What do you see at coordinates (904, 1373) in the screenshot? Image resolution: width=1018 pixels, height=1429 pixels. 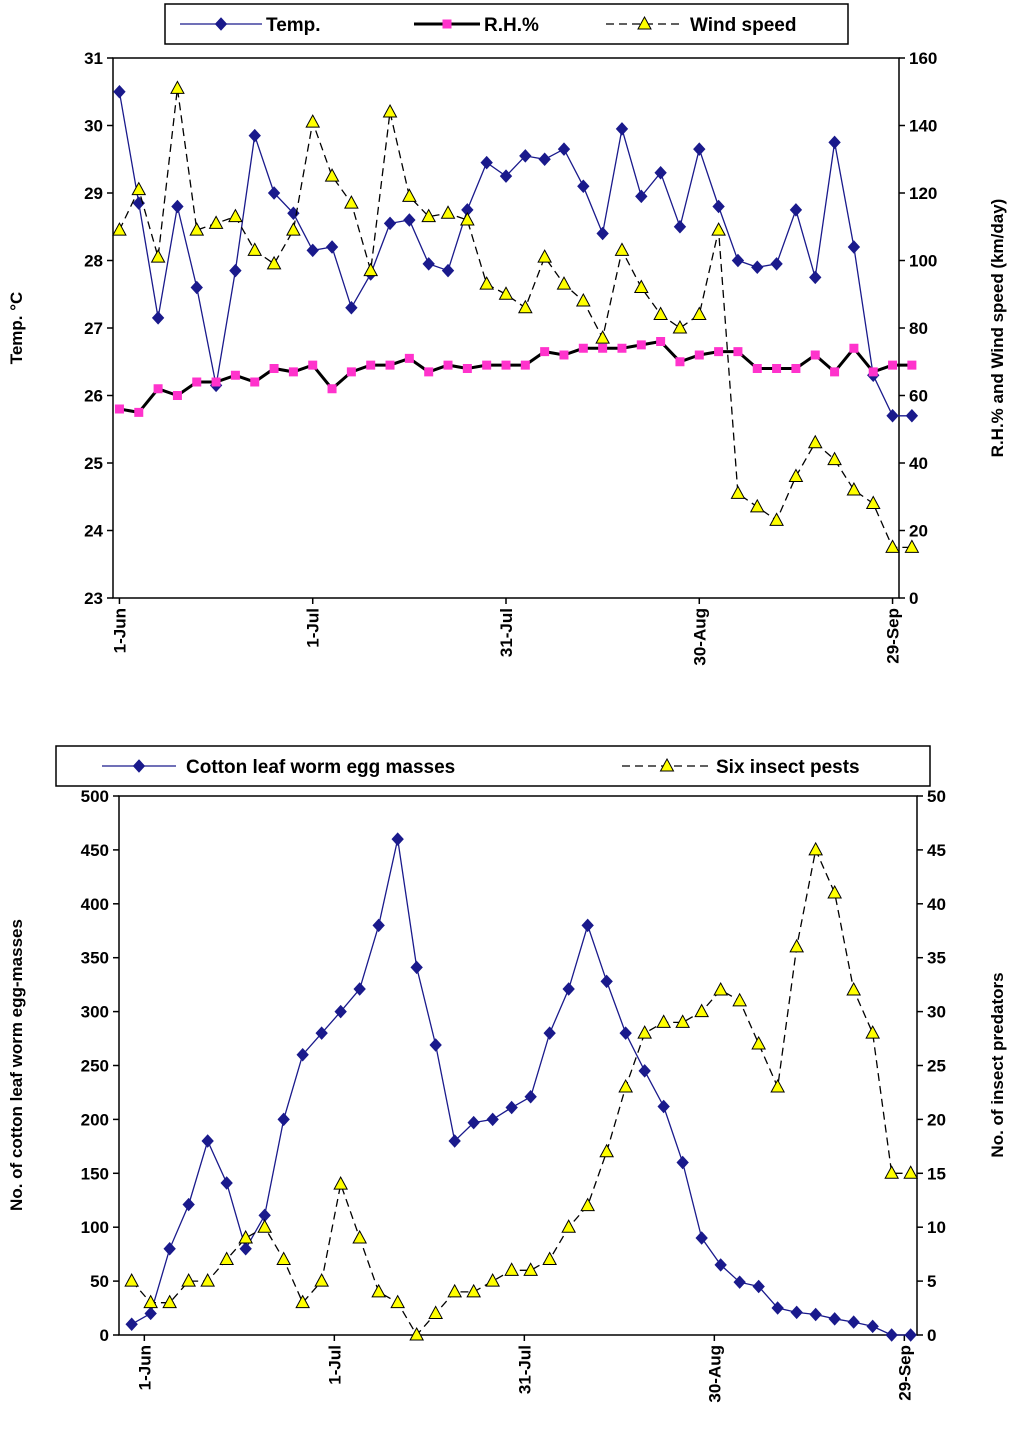 I see `x-tick-label: 29-Sep` at bounding box center [904, 1373].